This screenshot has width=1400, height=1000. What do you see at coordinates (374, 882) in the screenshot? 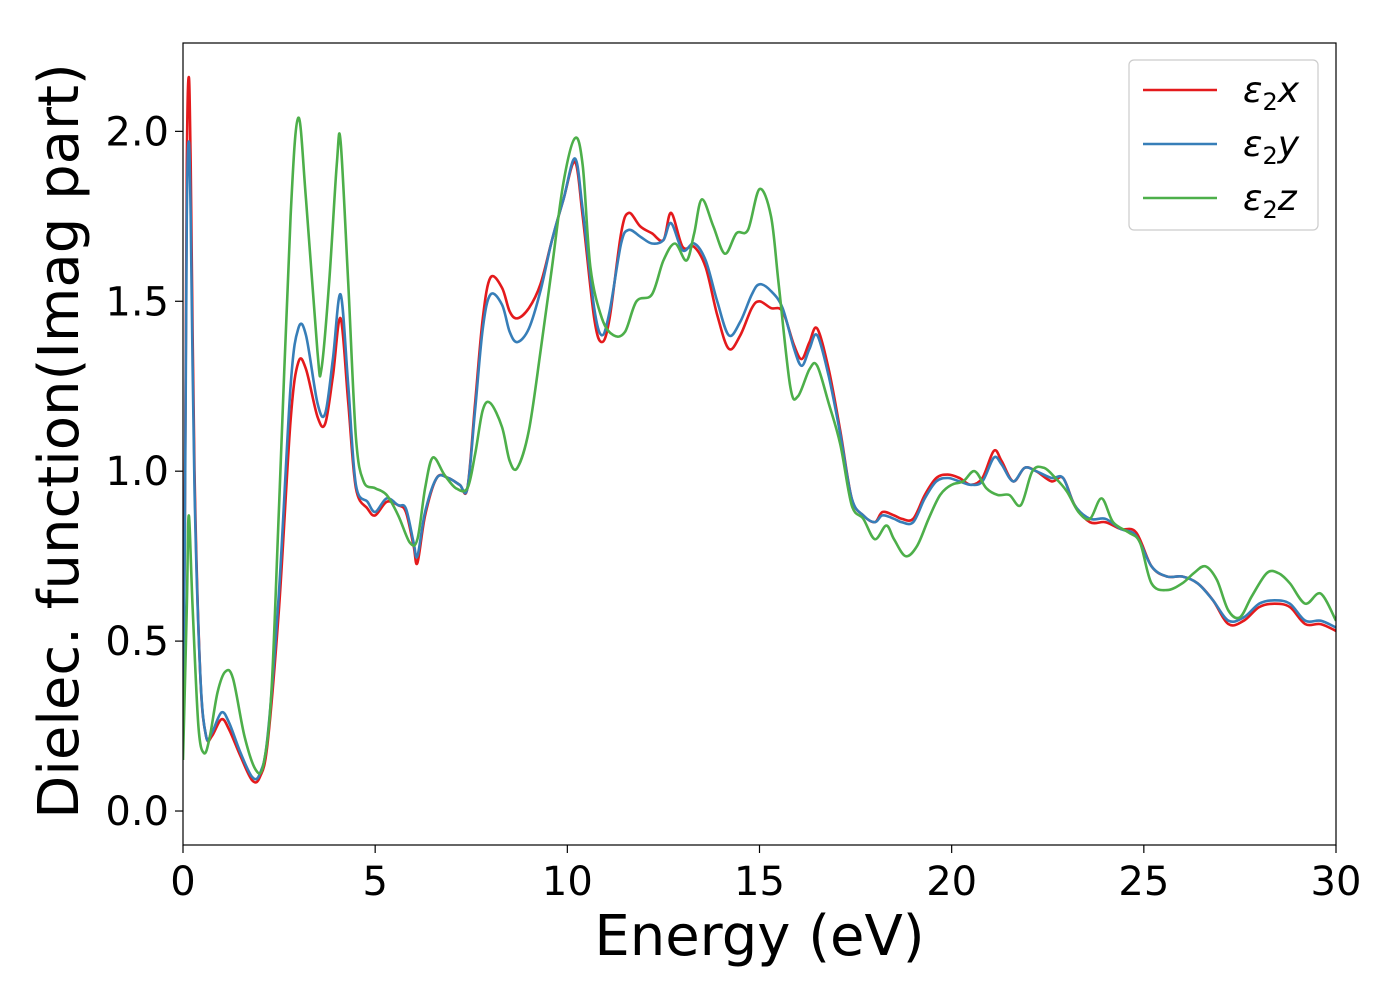
I see `x-tick-label: 5` at bounding box center [374, 882].